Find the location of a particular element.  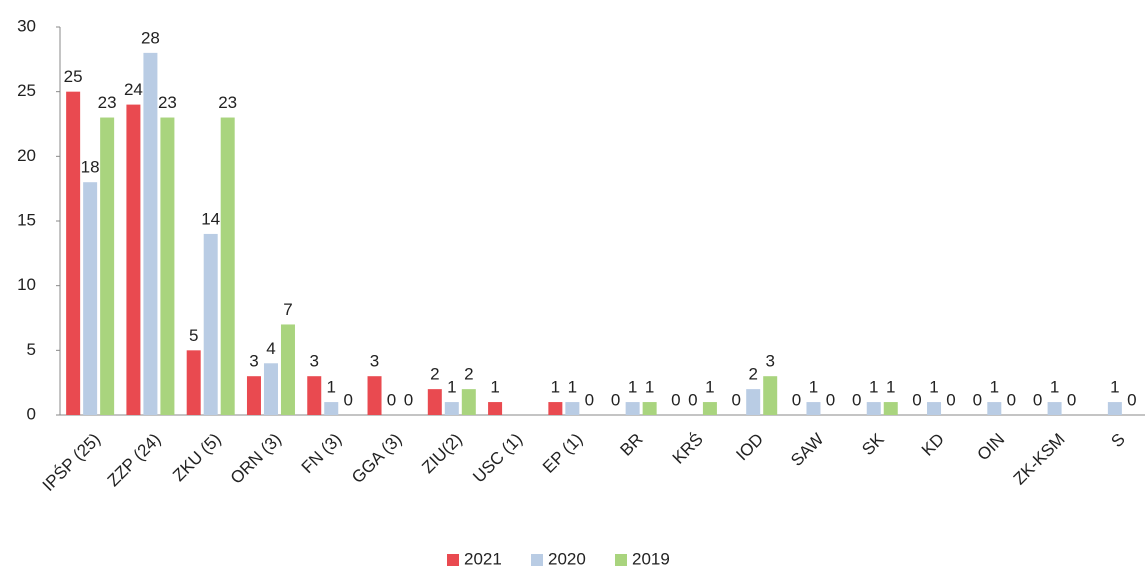

y-tick-label: 0 is located at coordinates (31, 413).